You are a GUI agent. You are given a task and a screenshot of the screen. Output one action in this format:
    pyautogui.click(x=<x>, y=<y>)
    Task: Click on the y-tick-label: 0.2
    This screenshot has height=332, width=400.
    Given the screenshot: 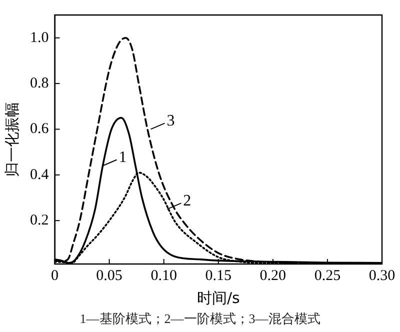 What is the action you would take?
    pyautogui.click(x=39, y=220)
    